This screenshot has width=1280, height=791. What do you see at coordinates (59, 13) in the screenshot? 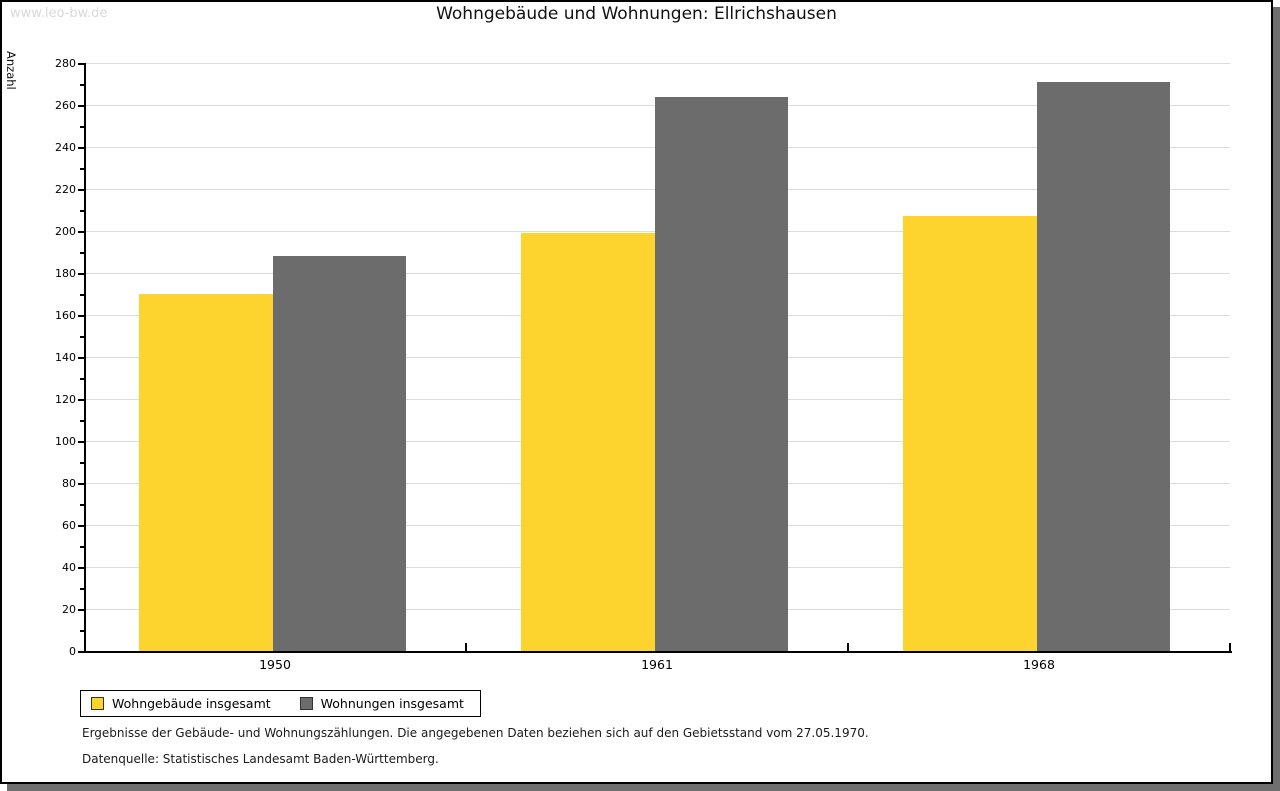
I see `watermark: www.leo-bw.de` at bounding box center [59, 13].